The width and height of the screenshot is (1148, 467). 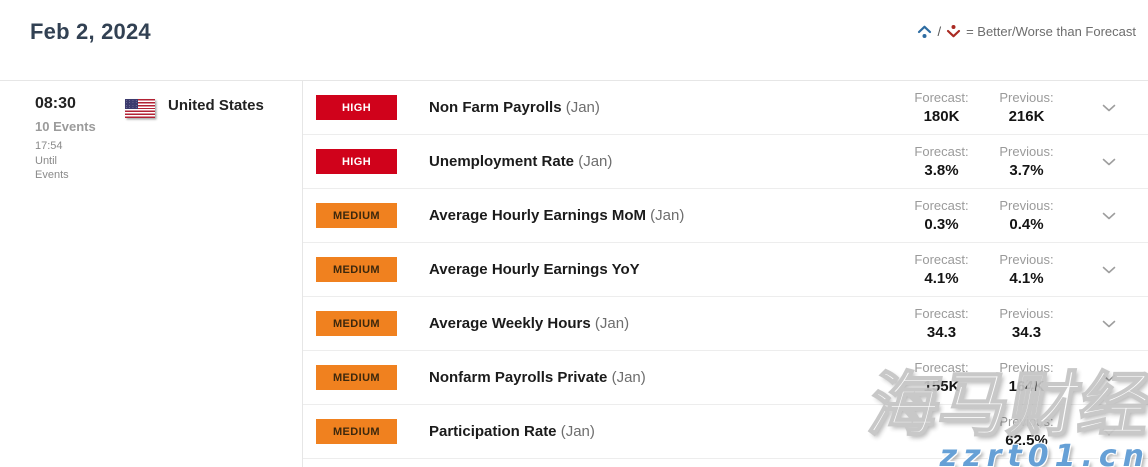 I want to click on worse-than-forecast-icon, so click(x=953, y=31).